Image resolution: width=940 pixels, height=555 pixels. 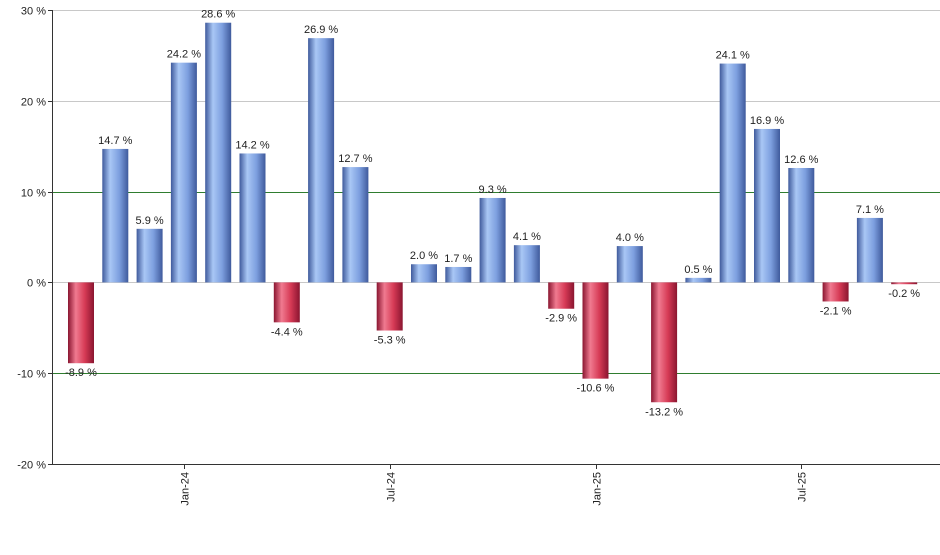 What do you see at coordinates (33, 12) in the screenshot?
I see `y-tick-label: 30 %` at bounding box center [33, 12].